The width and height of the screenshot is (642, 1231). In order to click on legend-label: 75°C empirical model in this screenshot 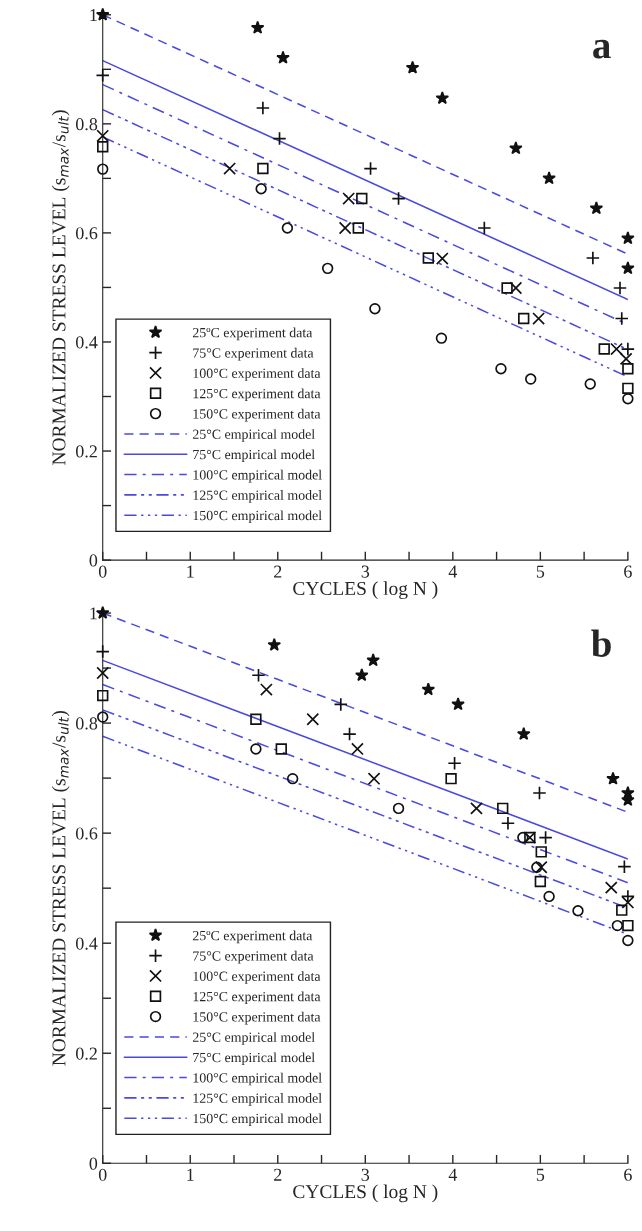, I will do `click(254, 456)`.